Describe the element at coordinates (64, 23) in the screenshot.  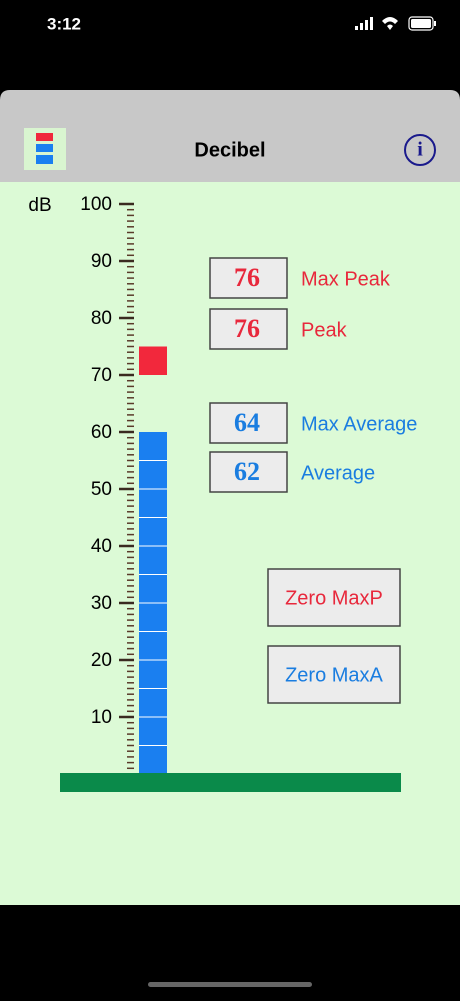
I see `status-time: 3:12` at that location.